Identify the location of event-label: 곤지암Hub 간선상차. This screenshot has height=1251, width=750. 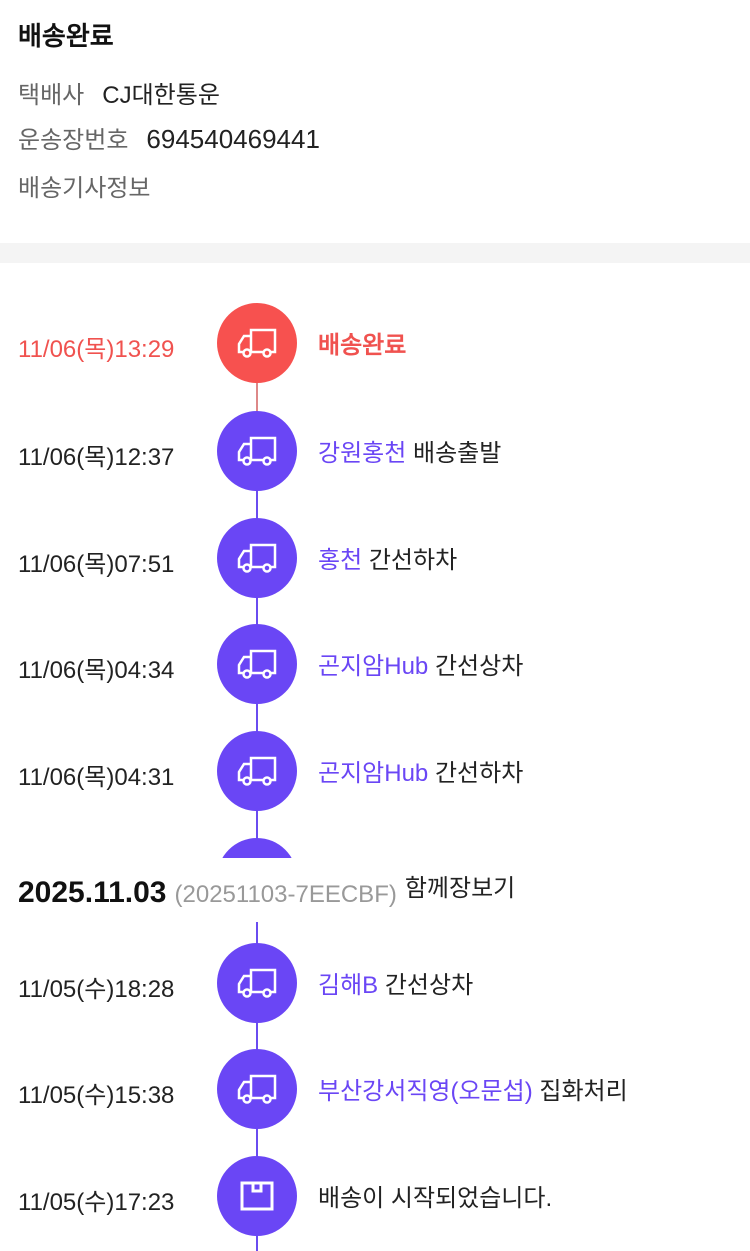
(420, 663).